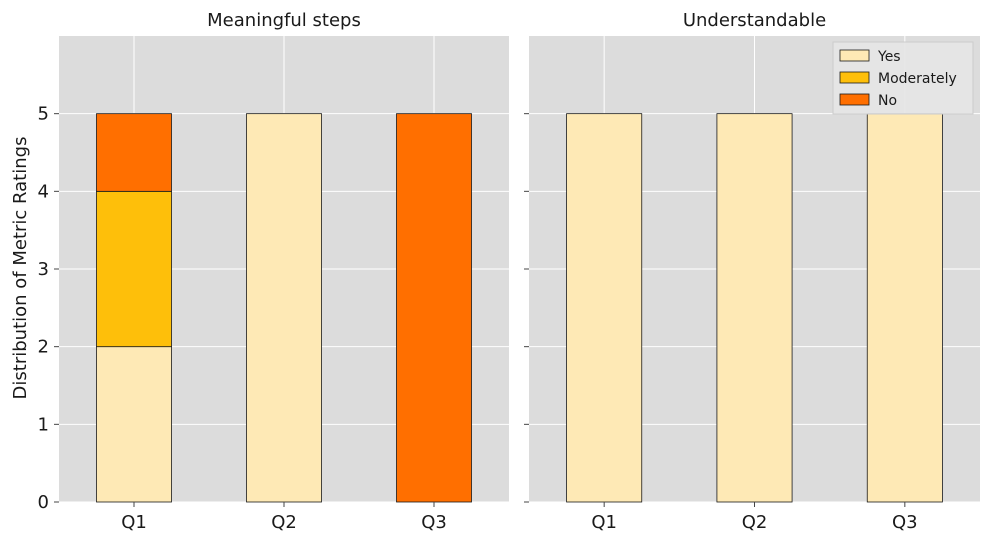 Image resolution: width=990 pixels, height=539 pixels. What do you see at coordinates (43, 347) in the screenshot?
I see `y-tick-label: 2` at bounding box center [43, 347].